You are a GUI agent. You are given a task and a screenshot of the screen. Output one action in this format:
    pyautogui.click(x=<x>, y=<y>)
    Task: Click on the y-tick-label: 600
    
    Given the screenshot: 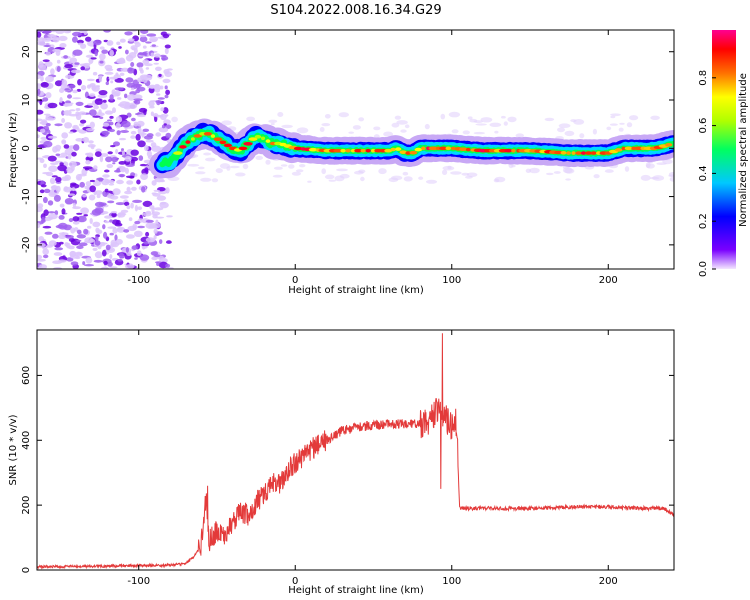 What is the action you would take?
    pyautogui.click(x=26, y=375)
    